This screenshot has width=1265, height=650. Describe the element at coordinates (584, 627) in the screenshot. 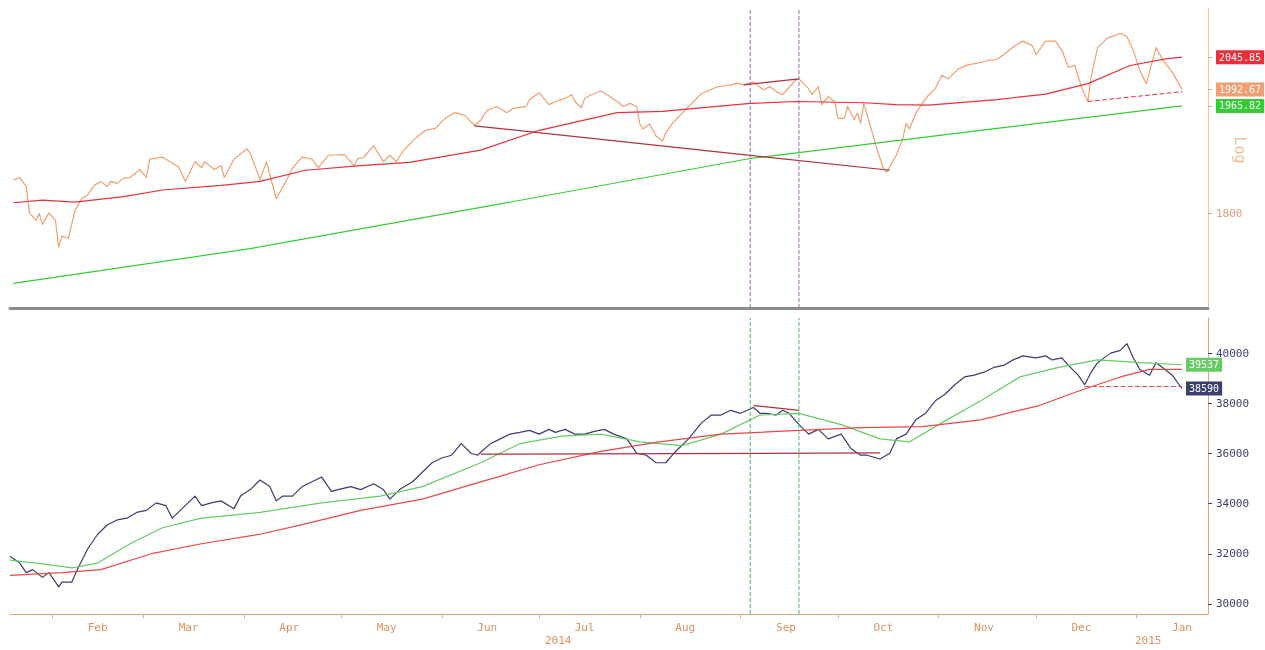

I see `x-tick-label: Jul` at that location.